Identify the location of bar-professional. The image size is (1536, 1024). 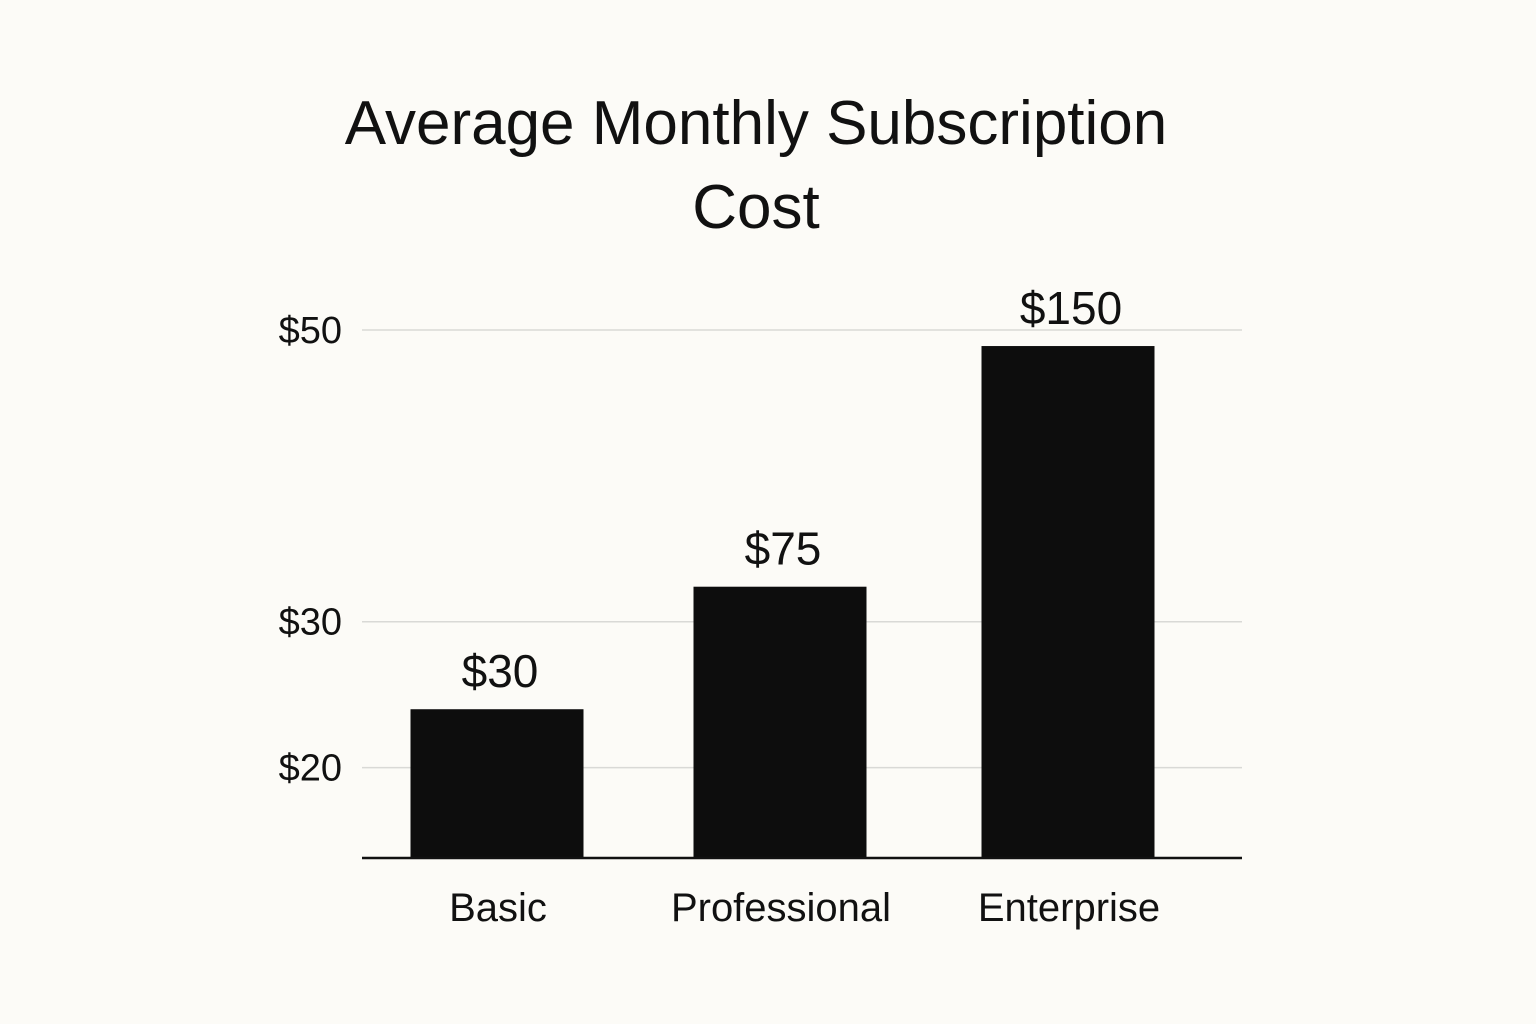
(780, 722).